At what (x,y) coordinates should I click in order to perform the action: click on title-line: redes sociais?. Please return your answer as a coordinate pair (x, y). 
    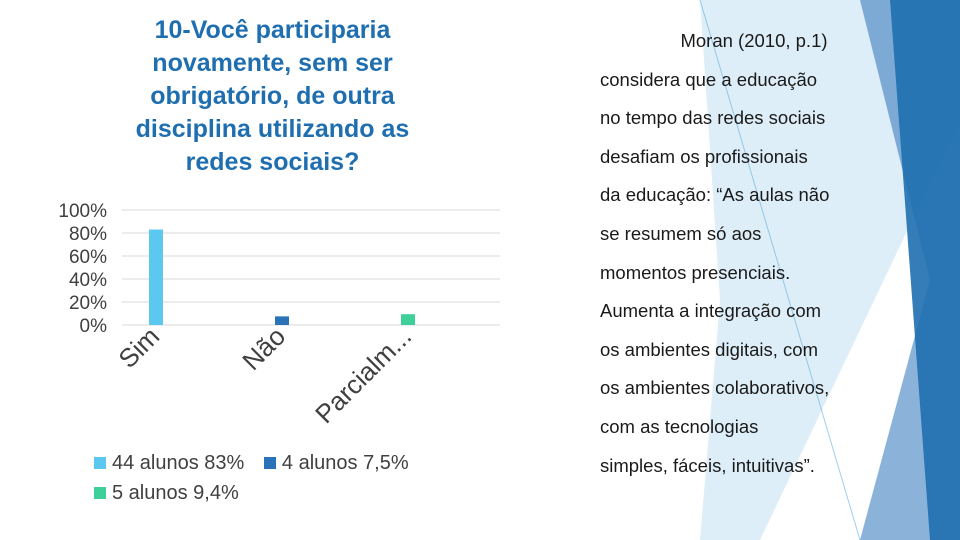
    Looking at the image, I should click on (272, 162).